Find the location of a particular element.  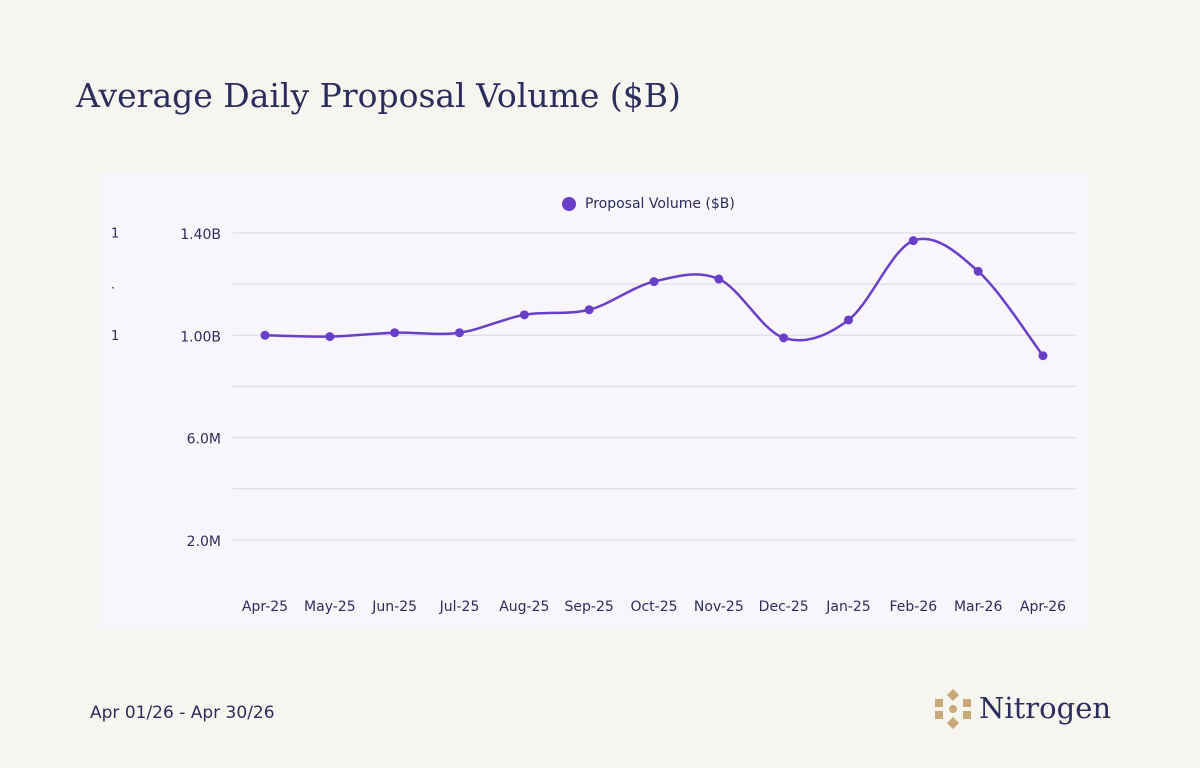

y-tick-label: 2.0M is located at coordinates (204, 542).